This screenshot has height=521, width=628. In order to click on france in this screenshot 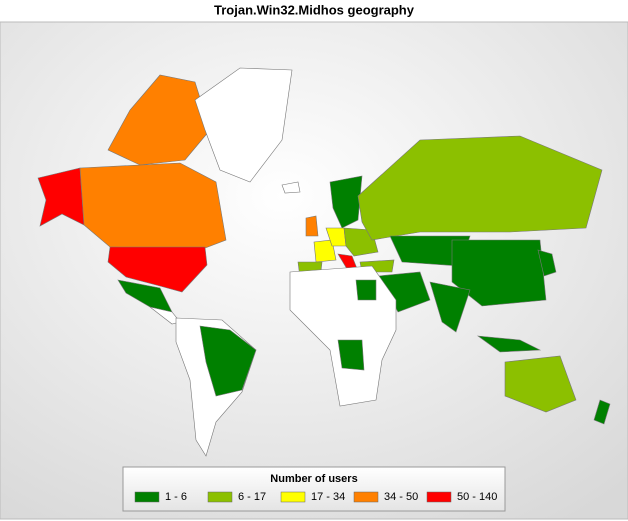, I will do `click(325, 251)`.